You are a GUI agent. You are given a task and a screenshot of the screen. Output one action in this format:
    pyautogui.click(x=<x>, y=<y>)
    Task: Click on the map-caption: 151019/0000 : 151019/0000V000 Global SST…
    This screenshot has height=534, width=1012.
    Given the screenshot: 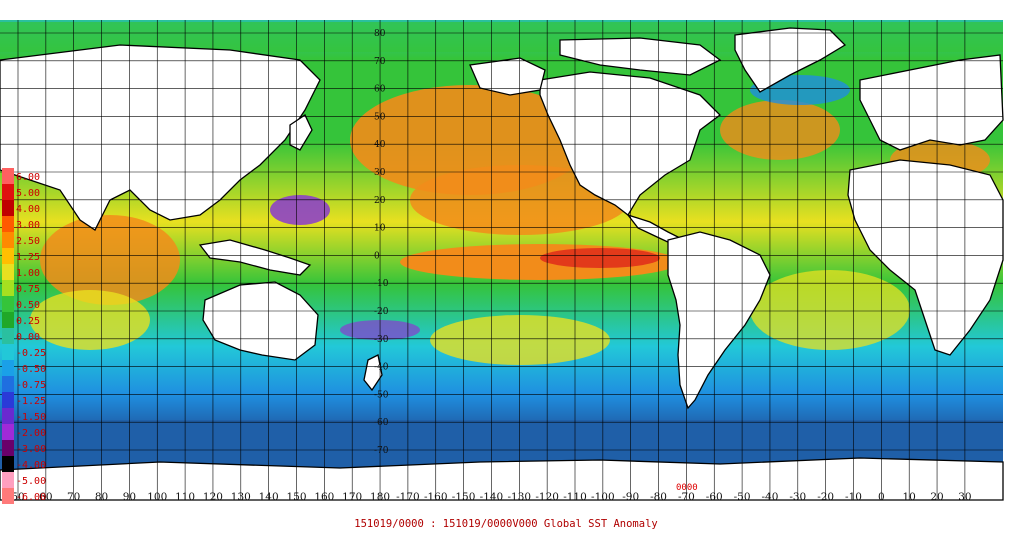 What is the action you would take?
    pyautogui.click(x=505, y=524)
    